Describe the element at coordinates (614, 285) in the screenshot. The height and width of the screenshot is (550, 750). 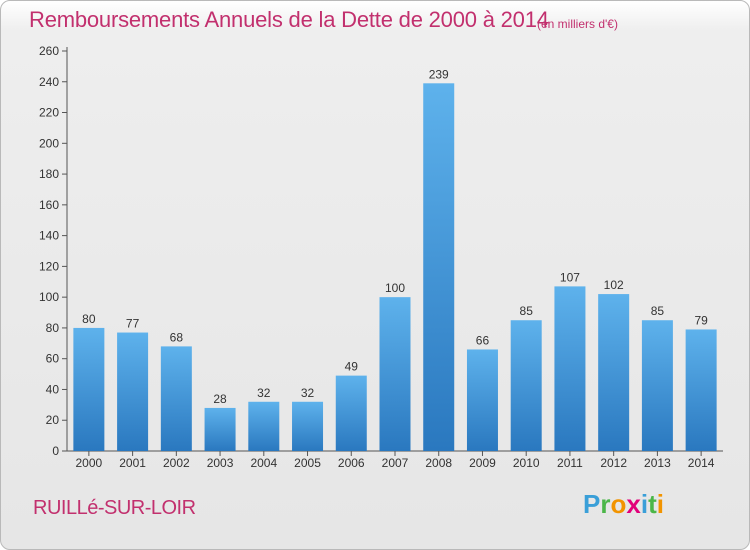
I see `data-label: 102` at that location.